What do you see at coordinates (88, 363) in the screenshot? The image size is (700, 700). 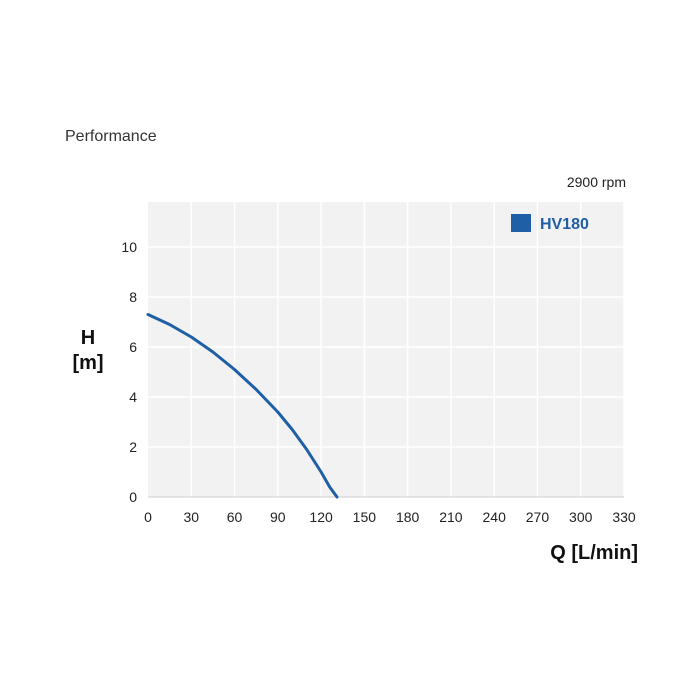 I see `y-axis-label-unit: [m]` at bounding box center [88, 363].